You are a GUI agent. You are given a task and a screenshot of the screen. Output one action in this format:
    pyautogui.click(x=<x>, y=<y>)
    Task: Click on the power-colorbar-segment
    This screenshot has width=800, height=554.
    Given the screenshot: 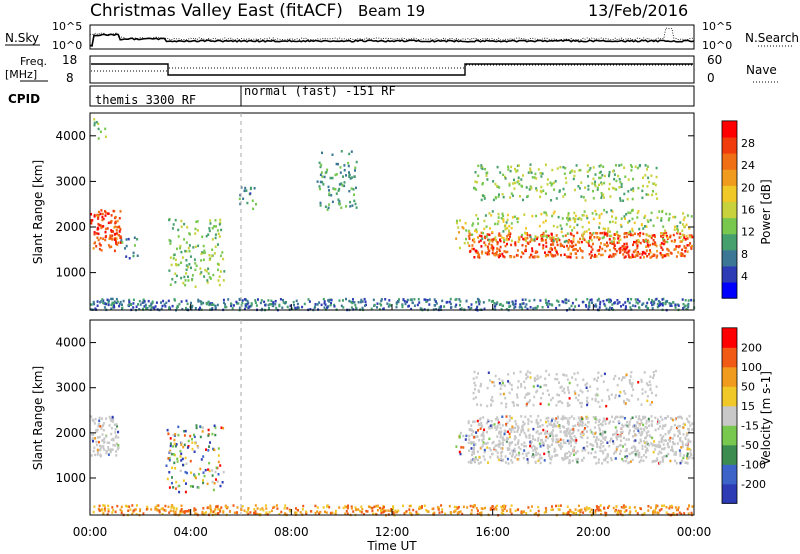 What is the action you would take?
    pyautogui.click(x=729, y=145)
    